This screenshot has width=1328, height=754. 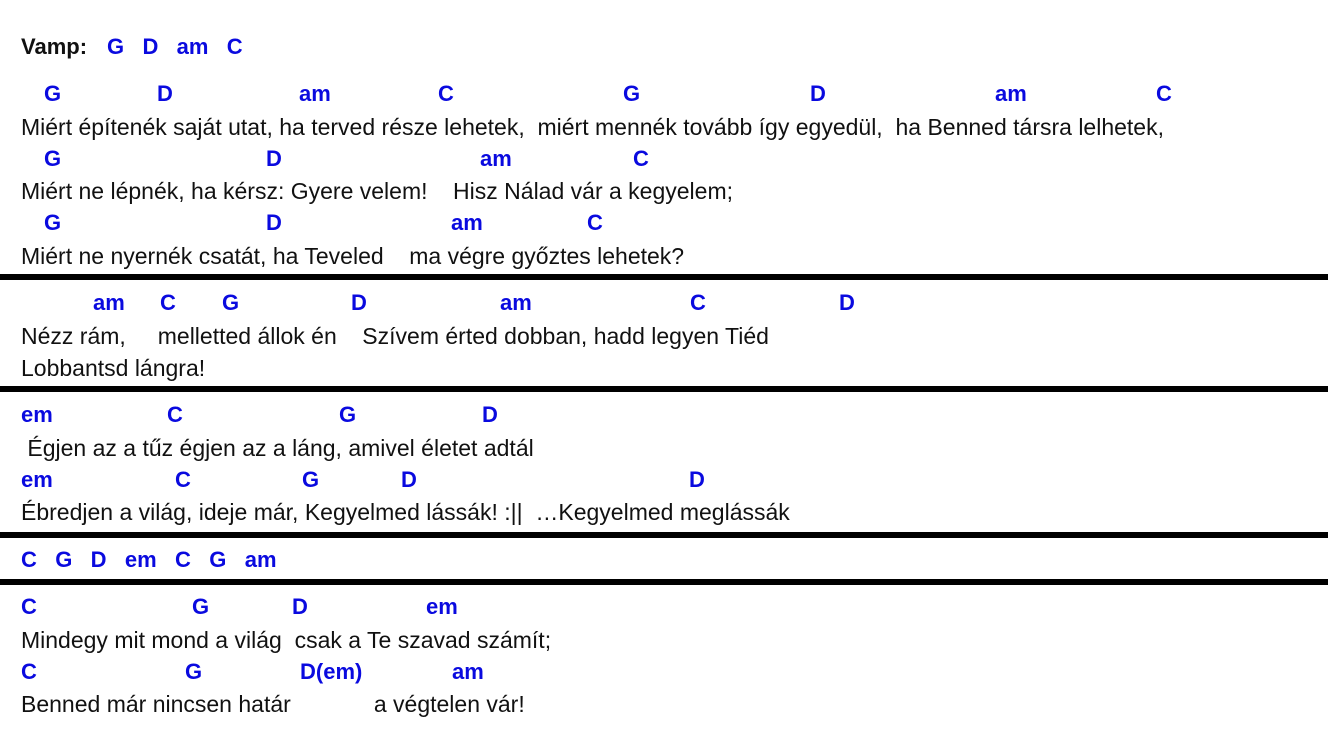 I want to click on lyric-line: Benned már nincsen határ a végtelen vár!, so click(x=273, y=704).